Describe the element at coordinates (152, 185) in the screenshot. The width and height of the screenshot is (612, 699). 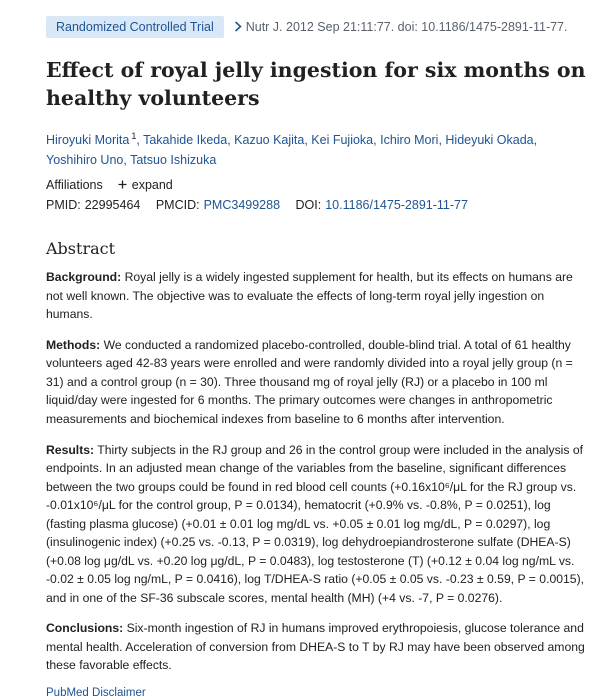
I see `expand-label: expand` at that location.